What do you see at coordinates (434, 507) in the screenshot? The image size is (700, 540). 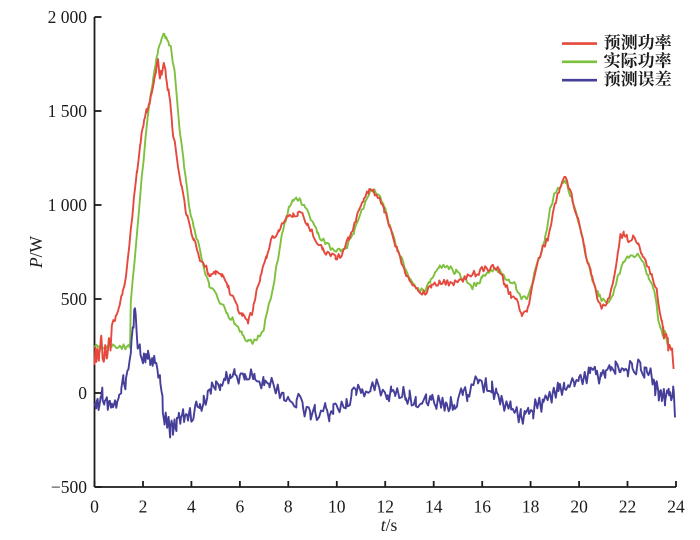 I see `svg-text: 14` at bounding box center [434, 507].